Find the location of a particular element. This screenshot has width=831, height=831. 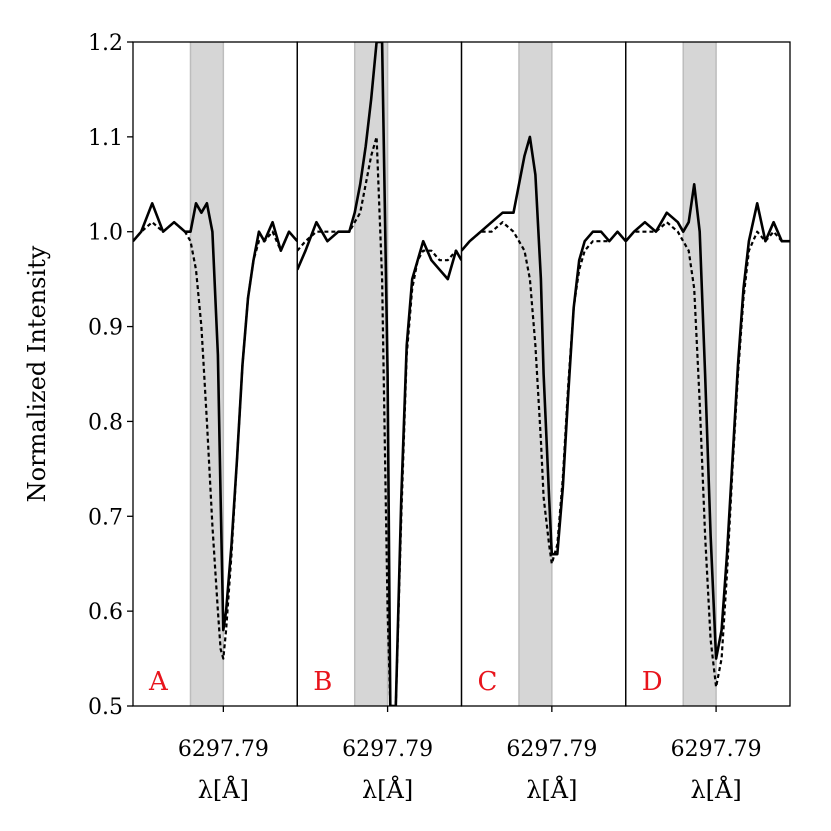

y-axis: 0.5 0.6 0.7 0.8 0.9 1.0 1.1 1.2 is located at coordinates (110, 375).